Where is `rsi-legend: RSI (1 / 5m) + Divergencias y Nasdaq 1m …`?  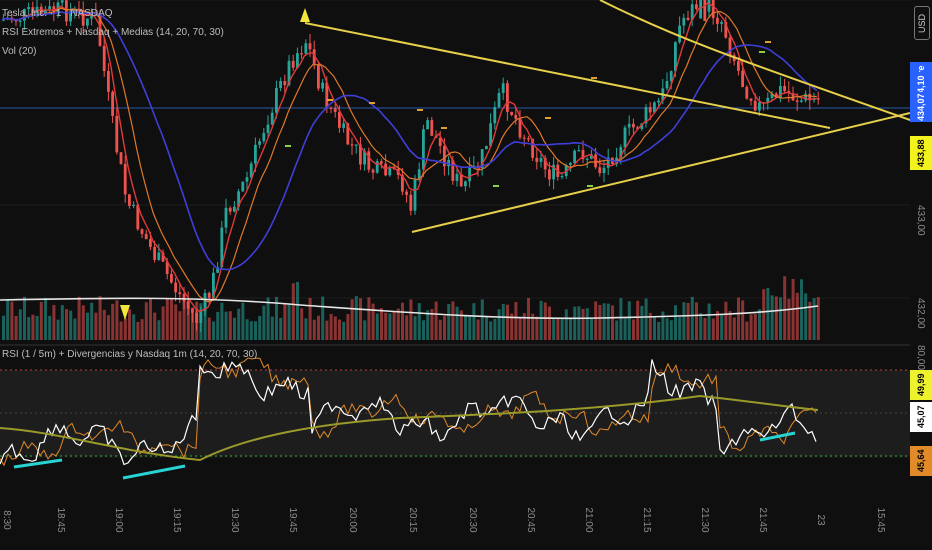
rsi-legend: RSI (1 / 5m) + Divergencias y Nasdaq 1m … is located at coordinates (130, 354).